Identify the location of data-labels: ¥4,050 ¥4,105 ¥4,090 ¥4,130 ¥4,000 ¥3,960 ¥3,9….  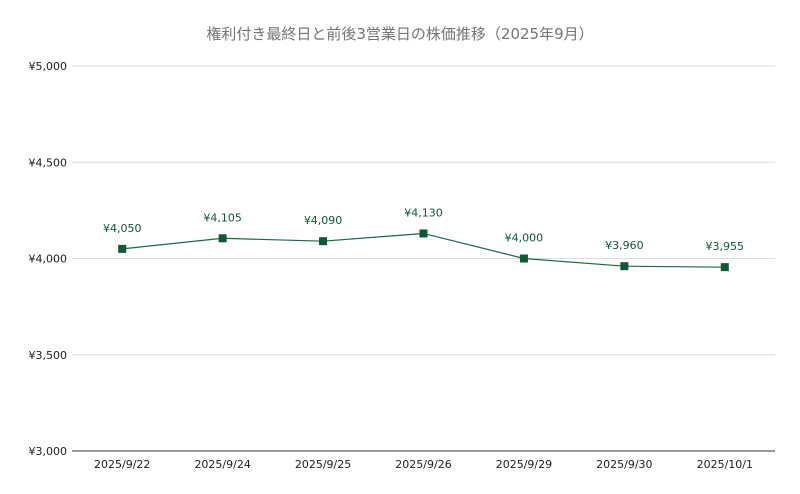
(423, 229).